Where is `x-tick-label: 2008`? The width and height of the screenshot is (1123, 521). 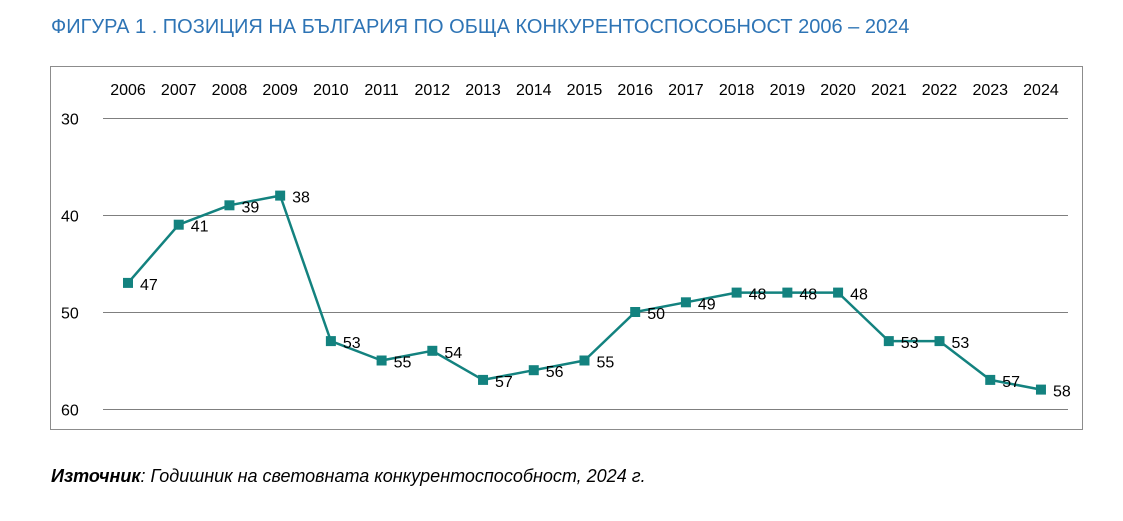
x-tick-label: 2008 is located at coordinates (230, 90).